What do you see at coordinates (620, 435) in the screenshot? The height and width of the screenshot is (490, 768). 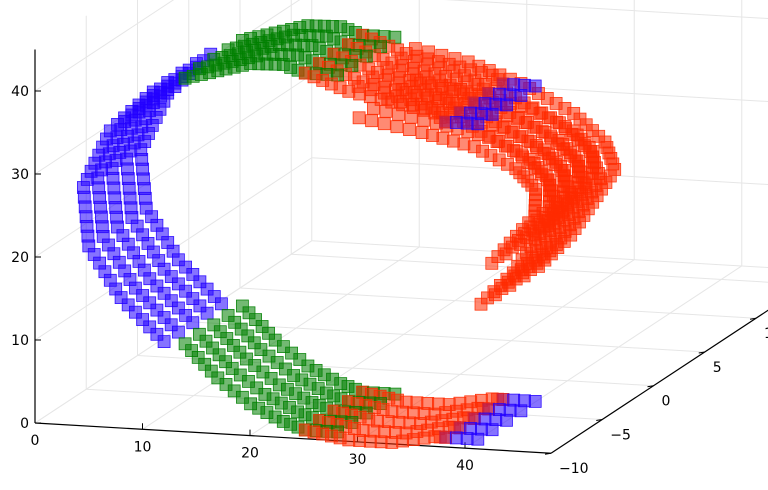 I see `y-tick-label: −5` at bounding box center [620, 435].